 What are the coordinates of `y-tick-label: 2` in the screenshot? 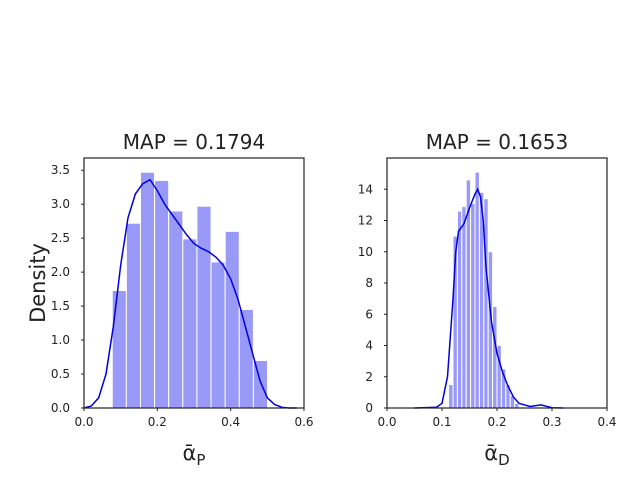 It's located at (369, 377).